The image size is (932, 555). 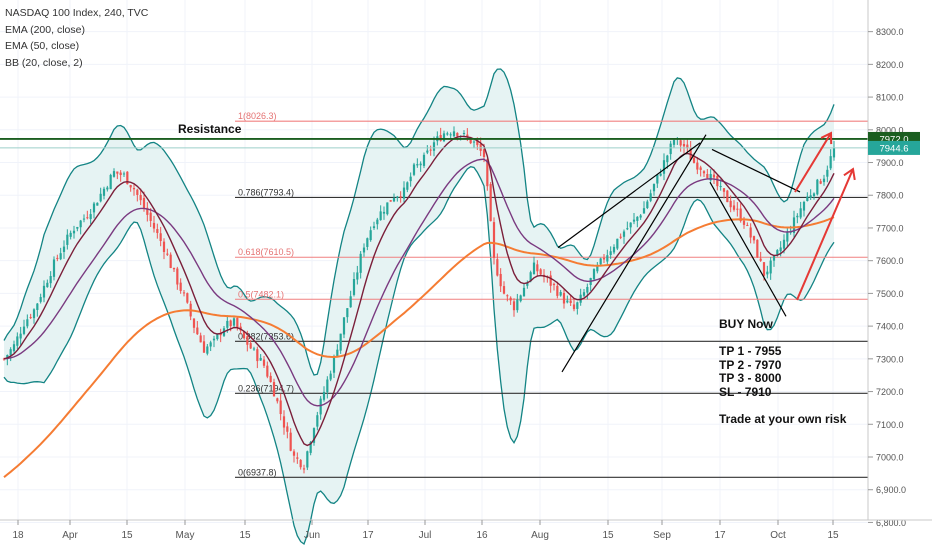 I want to click on time-axis: 18 Apr 15 May 15 Jun 17 Jul 16 Aug 15 Sep 17 Oct 15, so click(x=466, y=530).